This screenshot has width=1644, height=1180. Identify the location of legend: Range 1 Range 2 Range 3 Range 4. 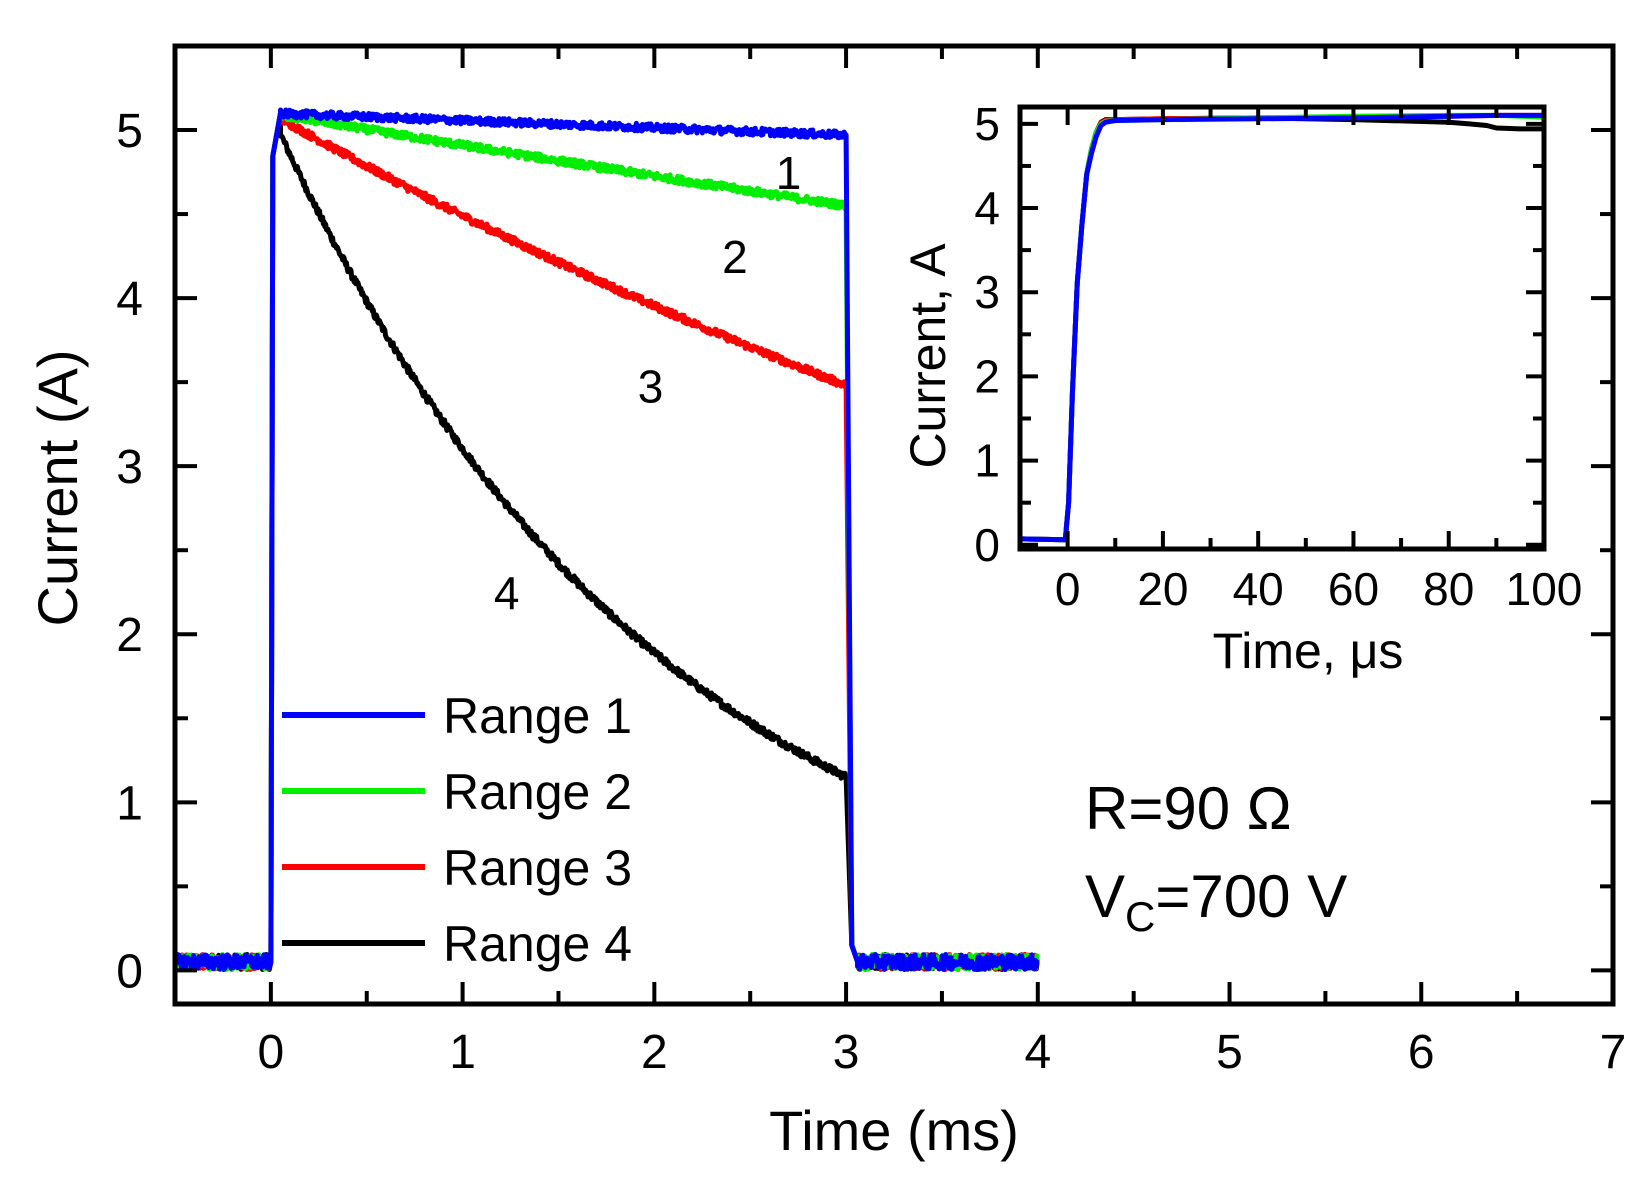
(457, 830).